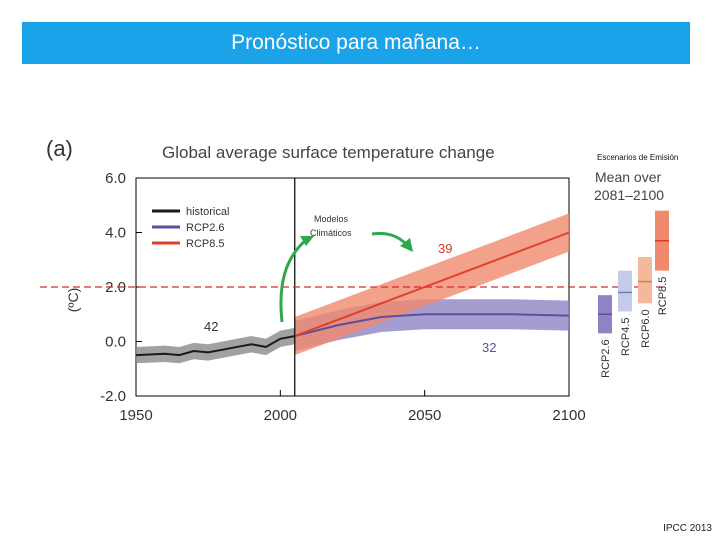 The height and width of the screenshot is (540, 720). I want to click on line-rcp26, so click(432, 325).